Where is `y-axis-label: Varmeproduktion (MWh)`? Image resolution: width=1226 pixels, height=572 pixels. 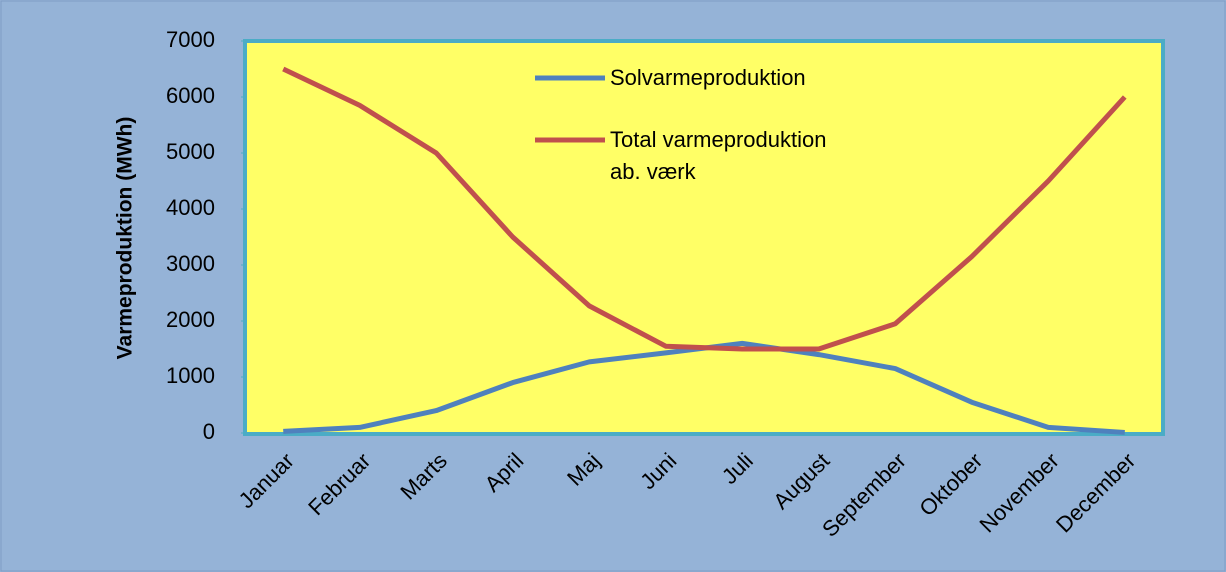 y-axis-label: Varmeproduktion (MWh) is located at coordinates (125, 238).